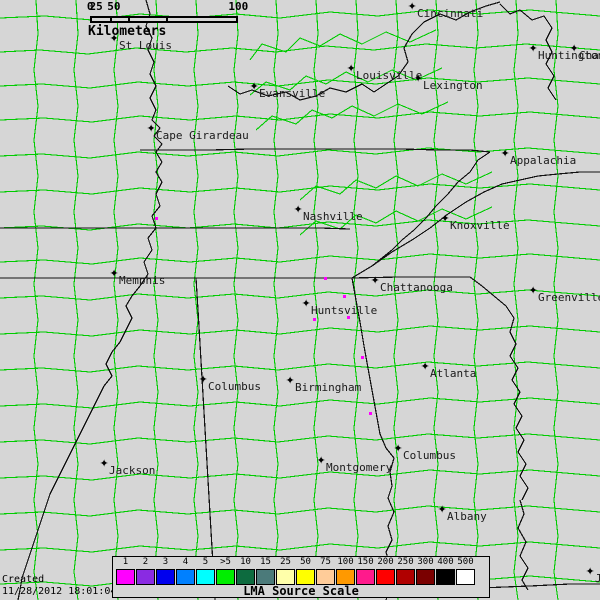 The height and width of the screenshot is (600, 600). Describe the element at coordinates (114, 6) in the screenshot. I see `scale-tick-label: 50` at that location.